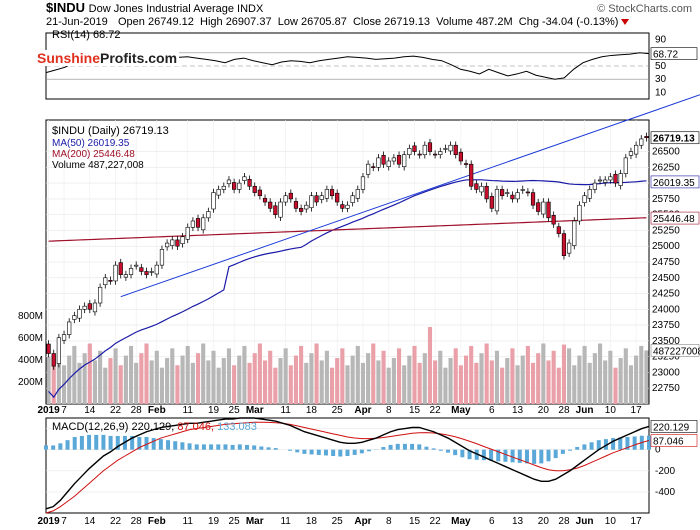  Describe the element at coordinates (644, 9) in the screenshot. I see `brand-label: © StockCharts.com` at that location.